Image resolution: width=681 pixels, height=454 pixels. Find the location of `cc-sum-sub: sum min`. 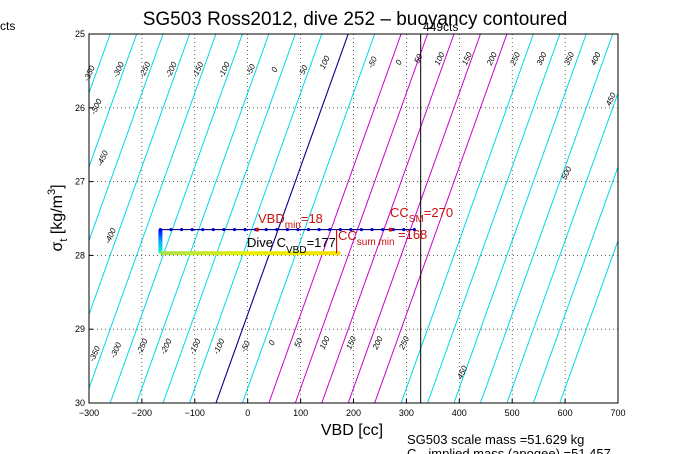

cc-sum-sub: sum min is located at coordinates (376, 242).